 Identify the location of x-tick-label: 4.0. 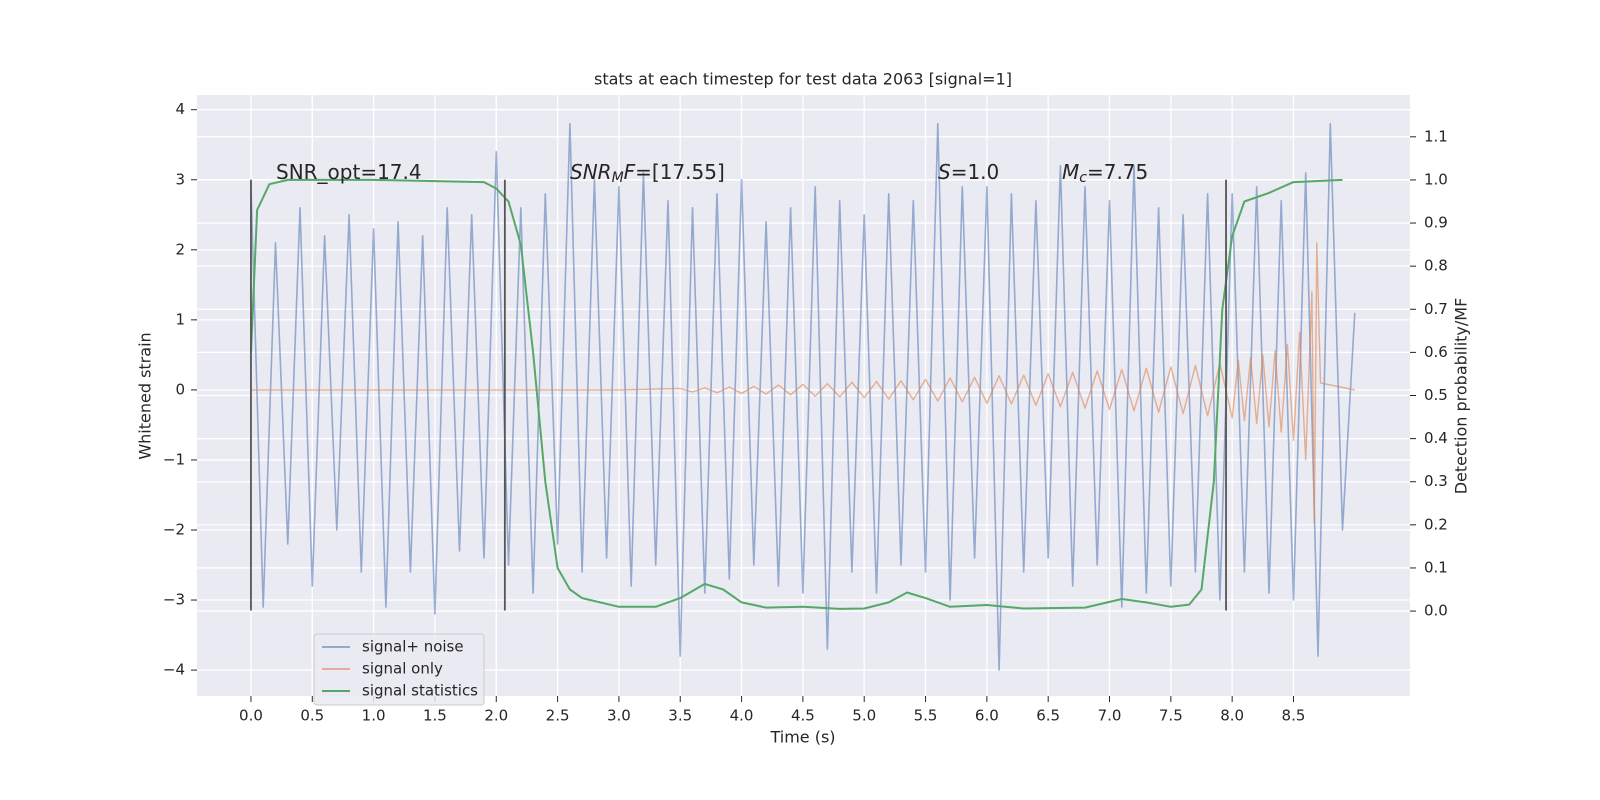
(742, 716).